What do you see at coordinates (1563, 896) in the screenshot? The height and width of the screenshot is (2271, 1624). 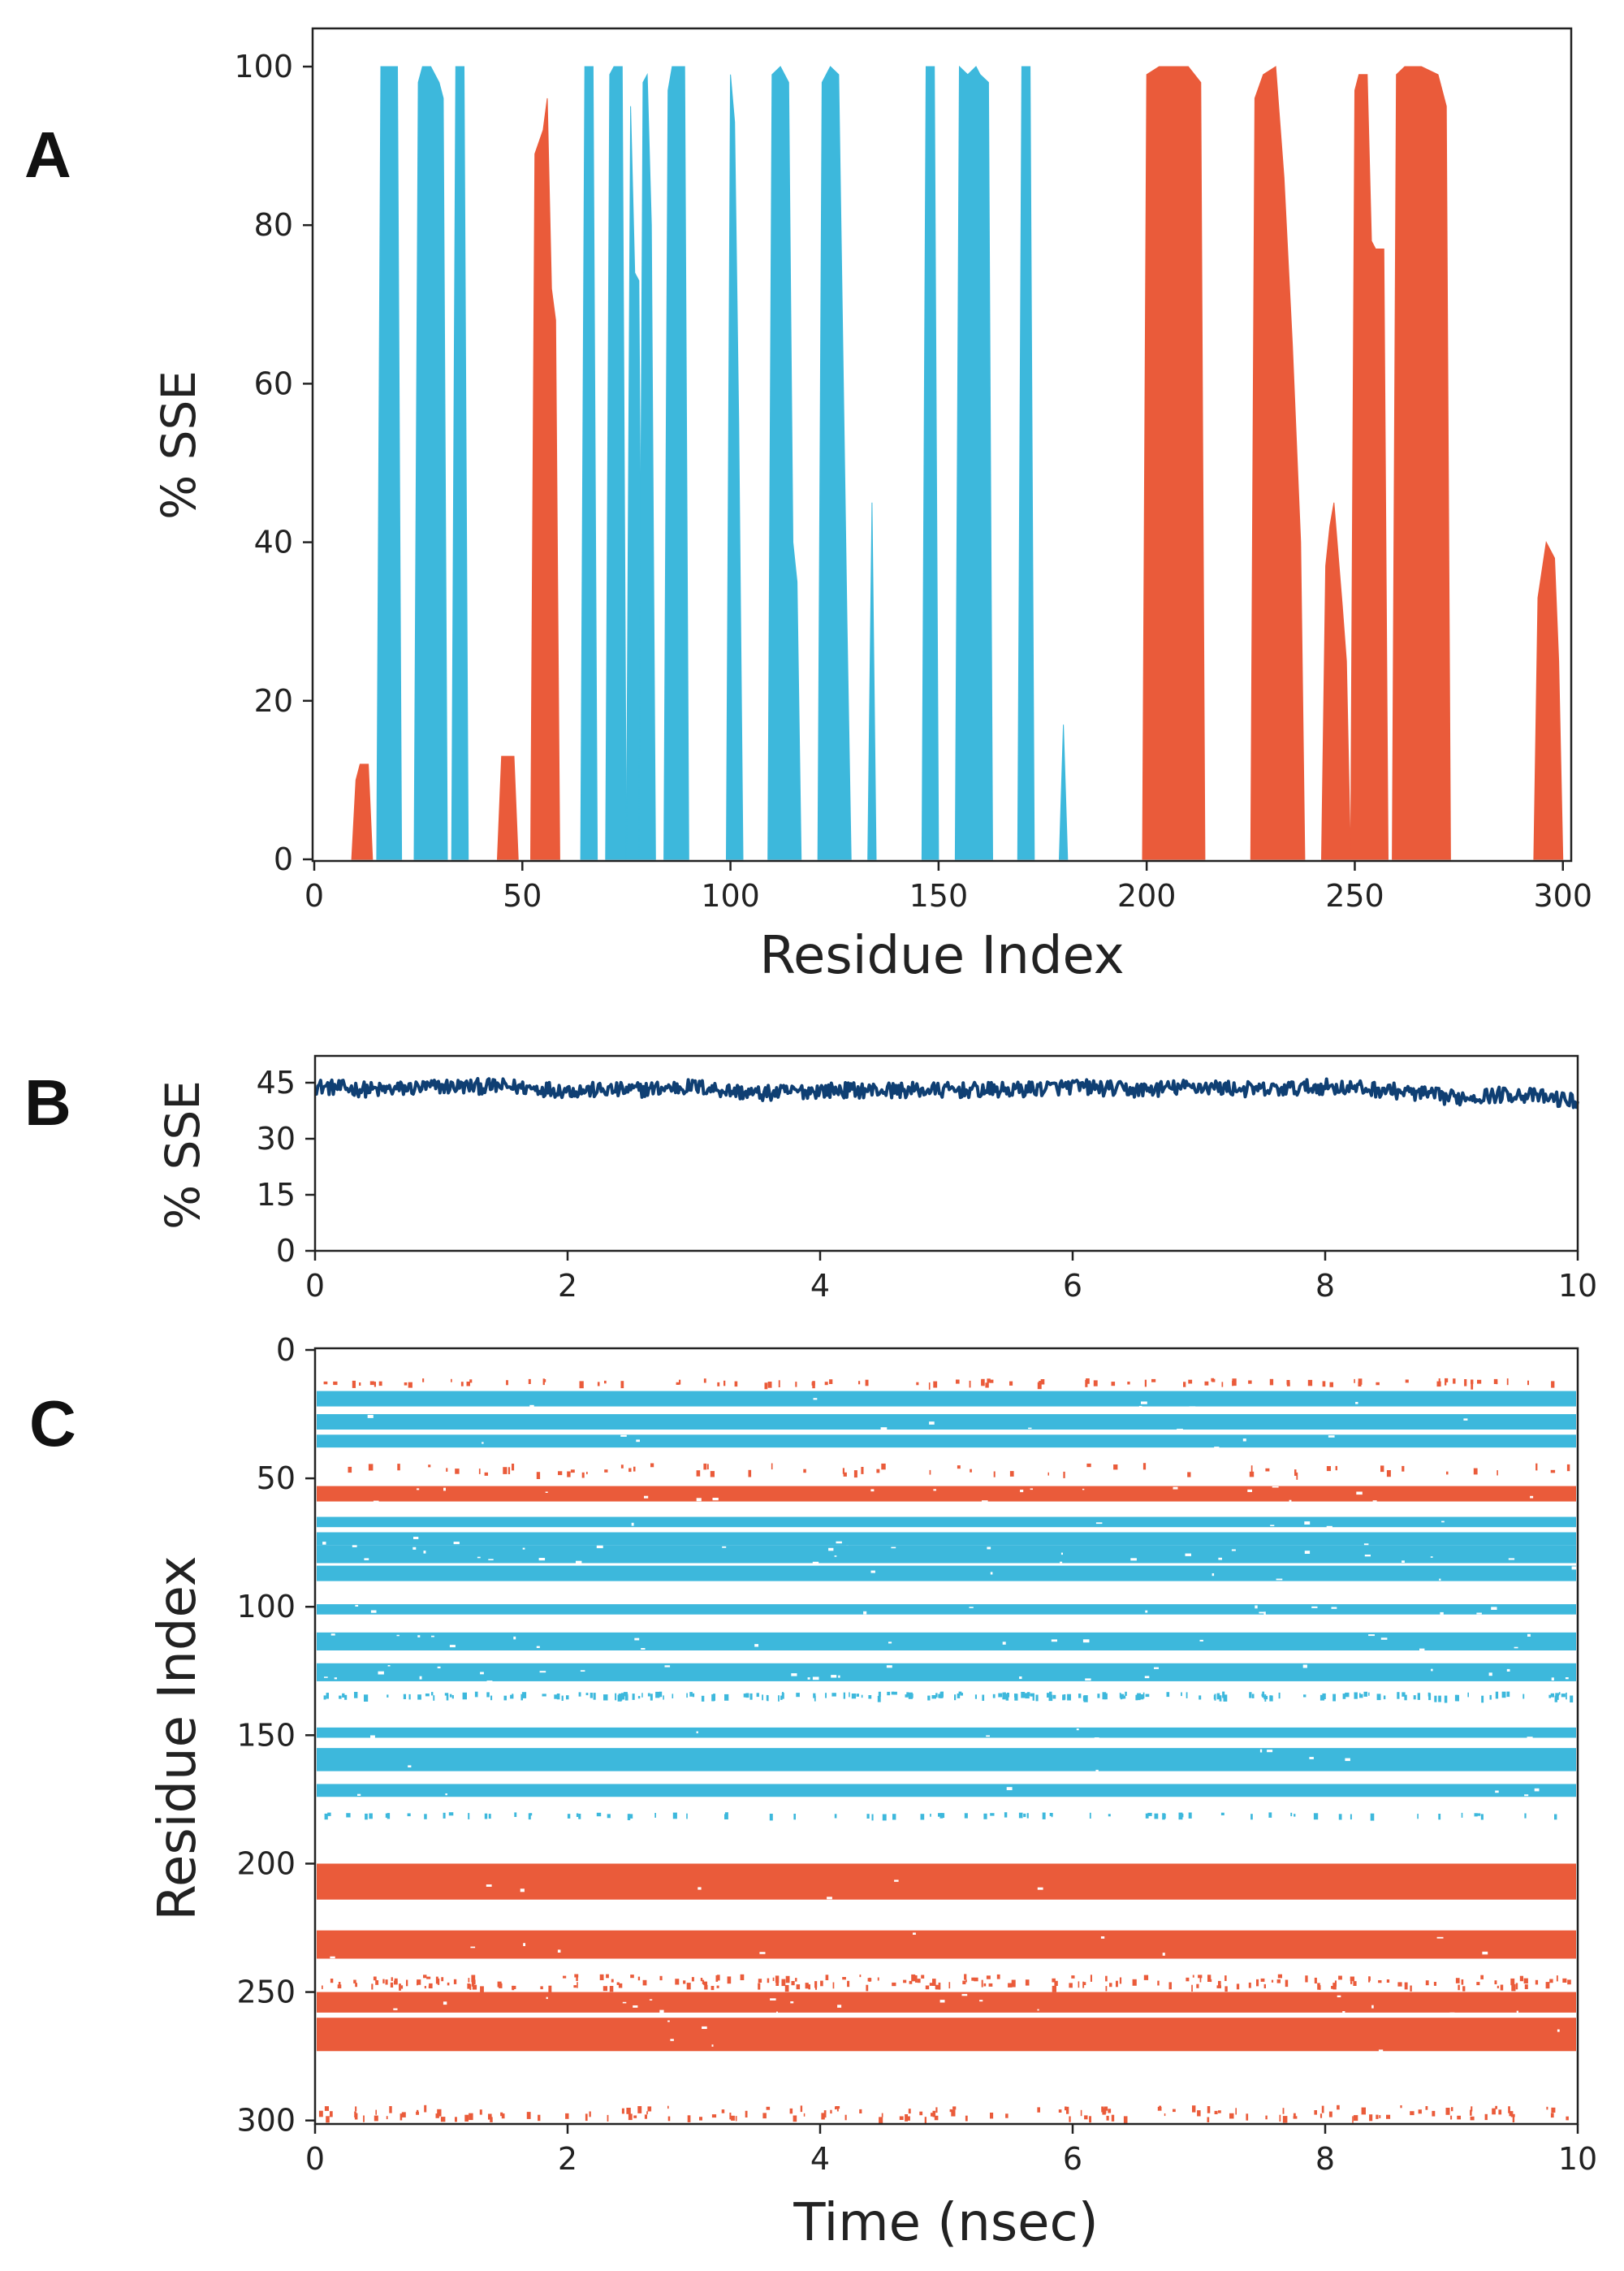 I see `x-tick-label-300: 300` at bounding box center [1563, 896].